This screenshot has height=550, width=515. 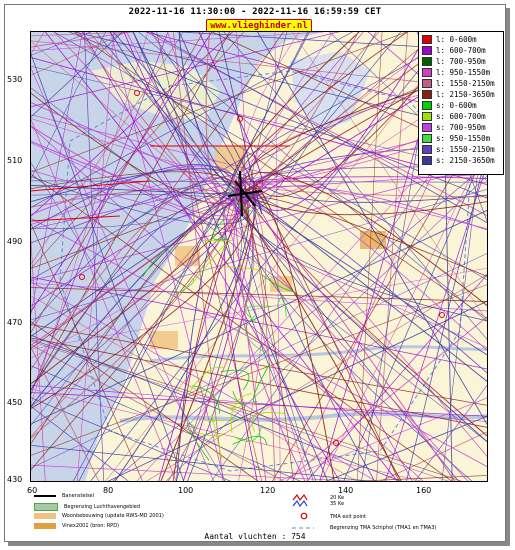 I want to click on key-label: Vinex2001 (bron: RPD), so click(x=90, y=526).